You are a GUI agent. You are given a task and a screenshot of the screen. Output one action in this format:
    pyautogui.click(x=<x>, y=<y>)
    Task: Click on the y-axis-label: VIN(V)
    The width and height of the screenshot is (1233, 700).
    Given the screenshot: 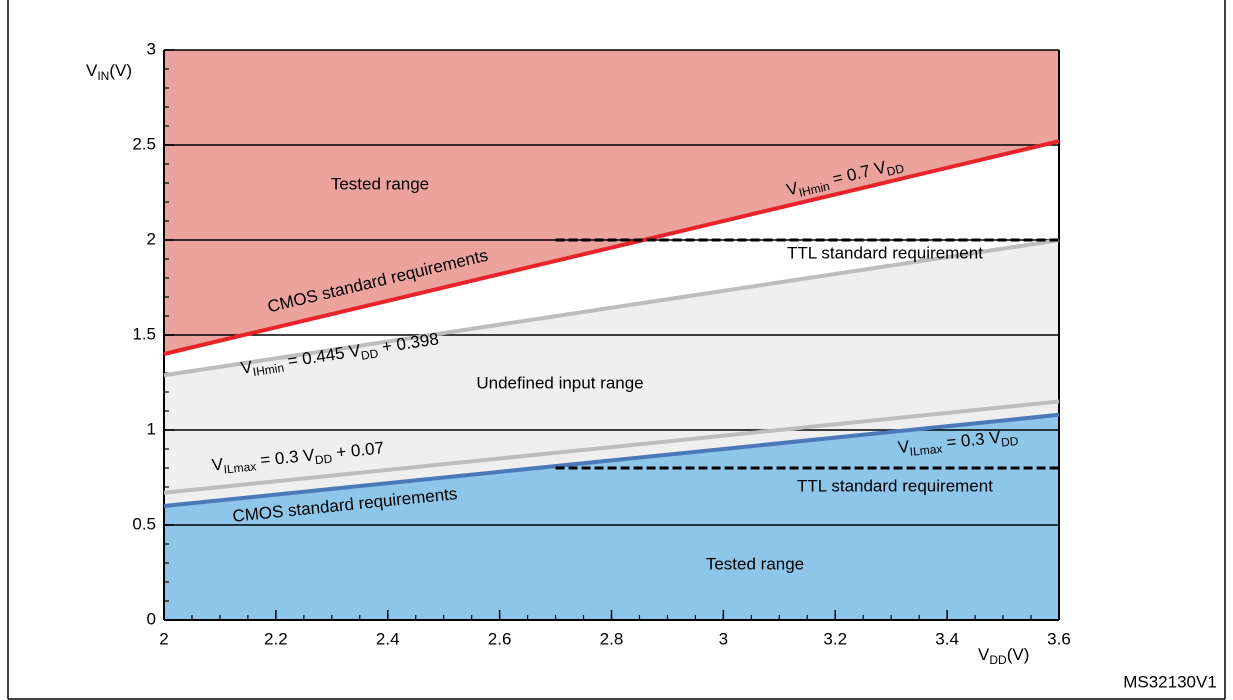 What is the action you would take?
    pyautogui.click(x=109, y=72)
    